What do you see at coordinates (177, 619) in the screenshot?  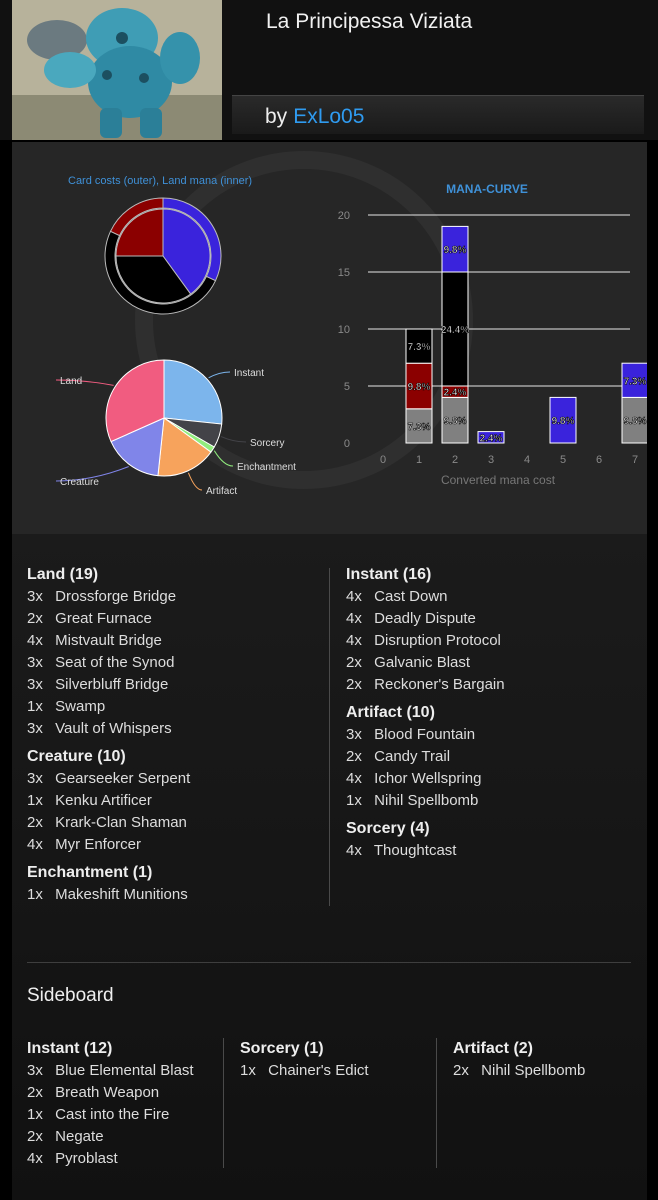 I see `card-line: 2x Great Furnace` at bounding box center [177, 619].